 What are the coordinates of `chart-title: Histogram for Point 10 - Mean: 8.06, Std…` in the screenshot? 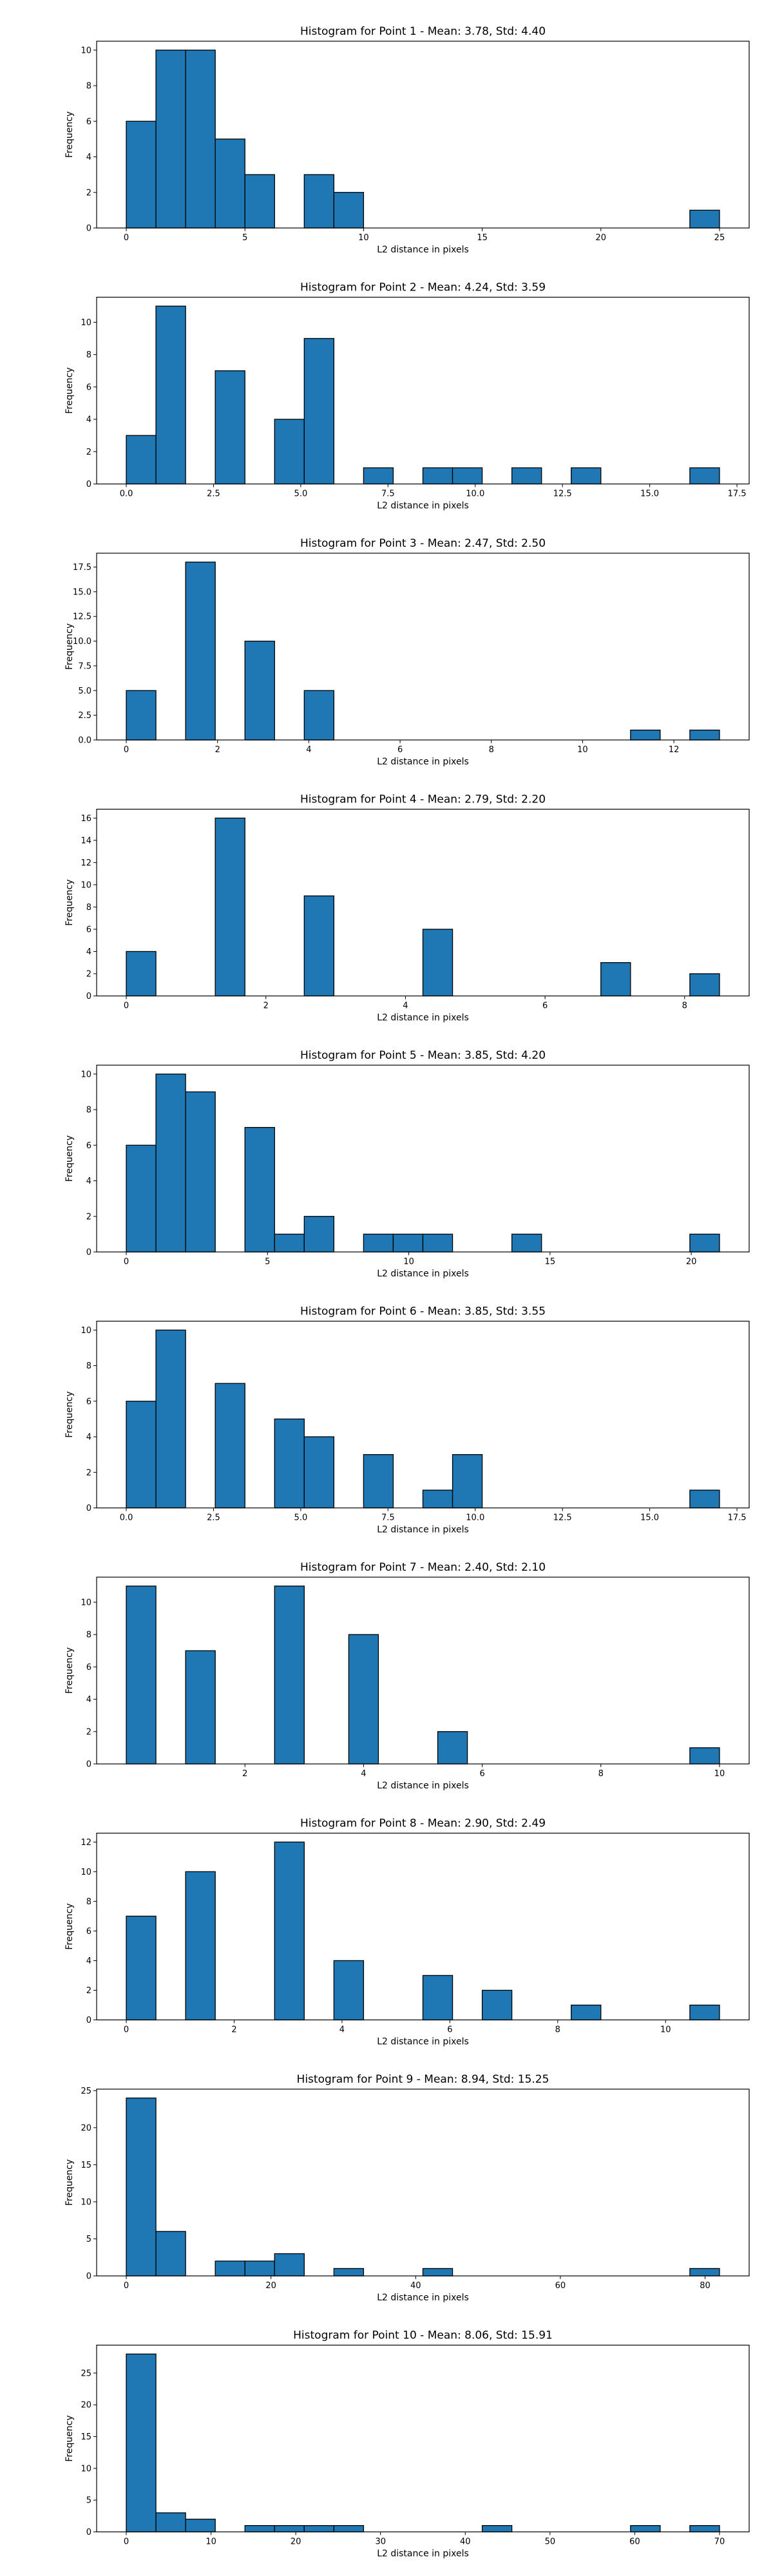 It's located at (423, 2335).